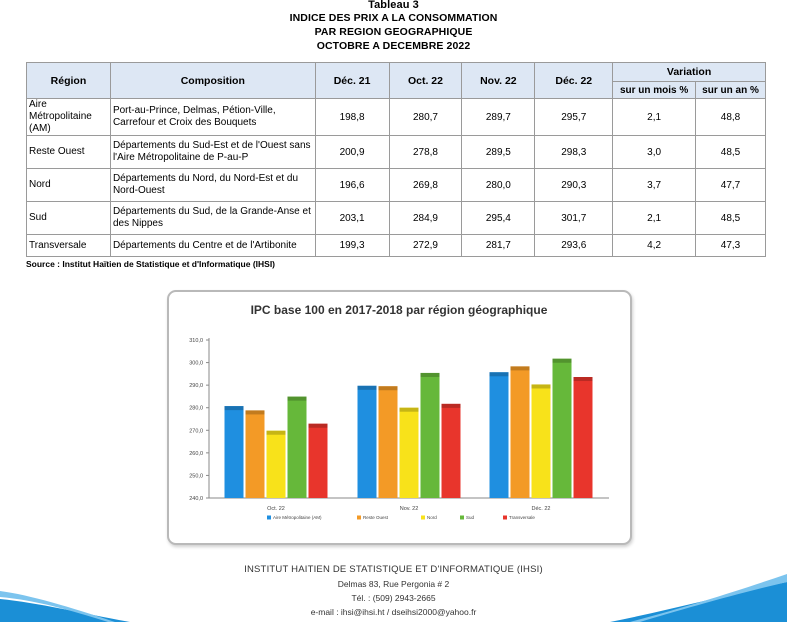 The image size is (787, 622). What do you see at coordinates (498, 80) in the screenshot?
I see `header-nov22: Nov. 22` at bounding box center [498, 80].